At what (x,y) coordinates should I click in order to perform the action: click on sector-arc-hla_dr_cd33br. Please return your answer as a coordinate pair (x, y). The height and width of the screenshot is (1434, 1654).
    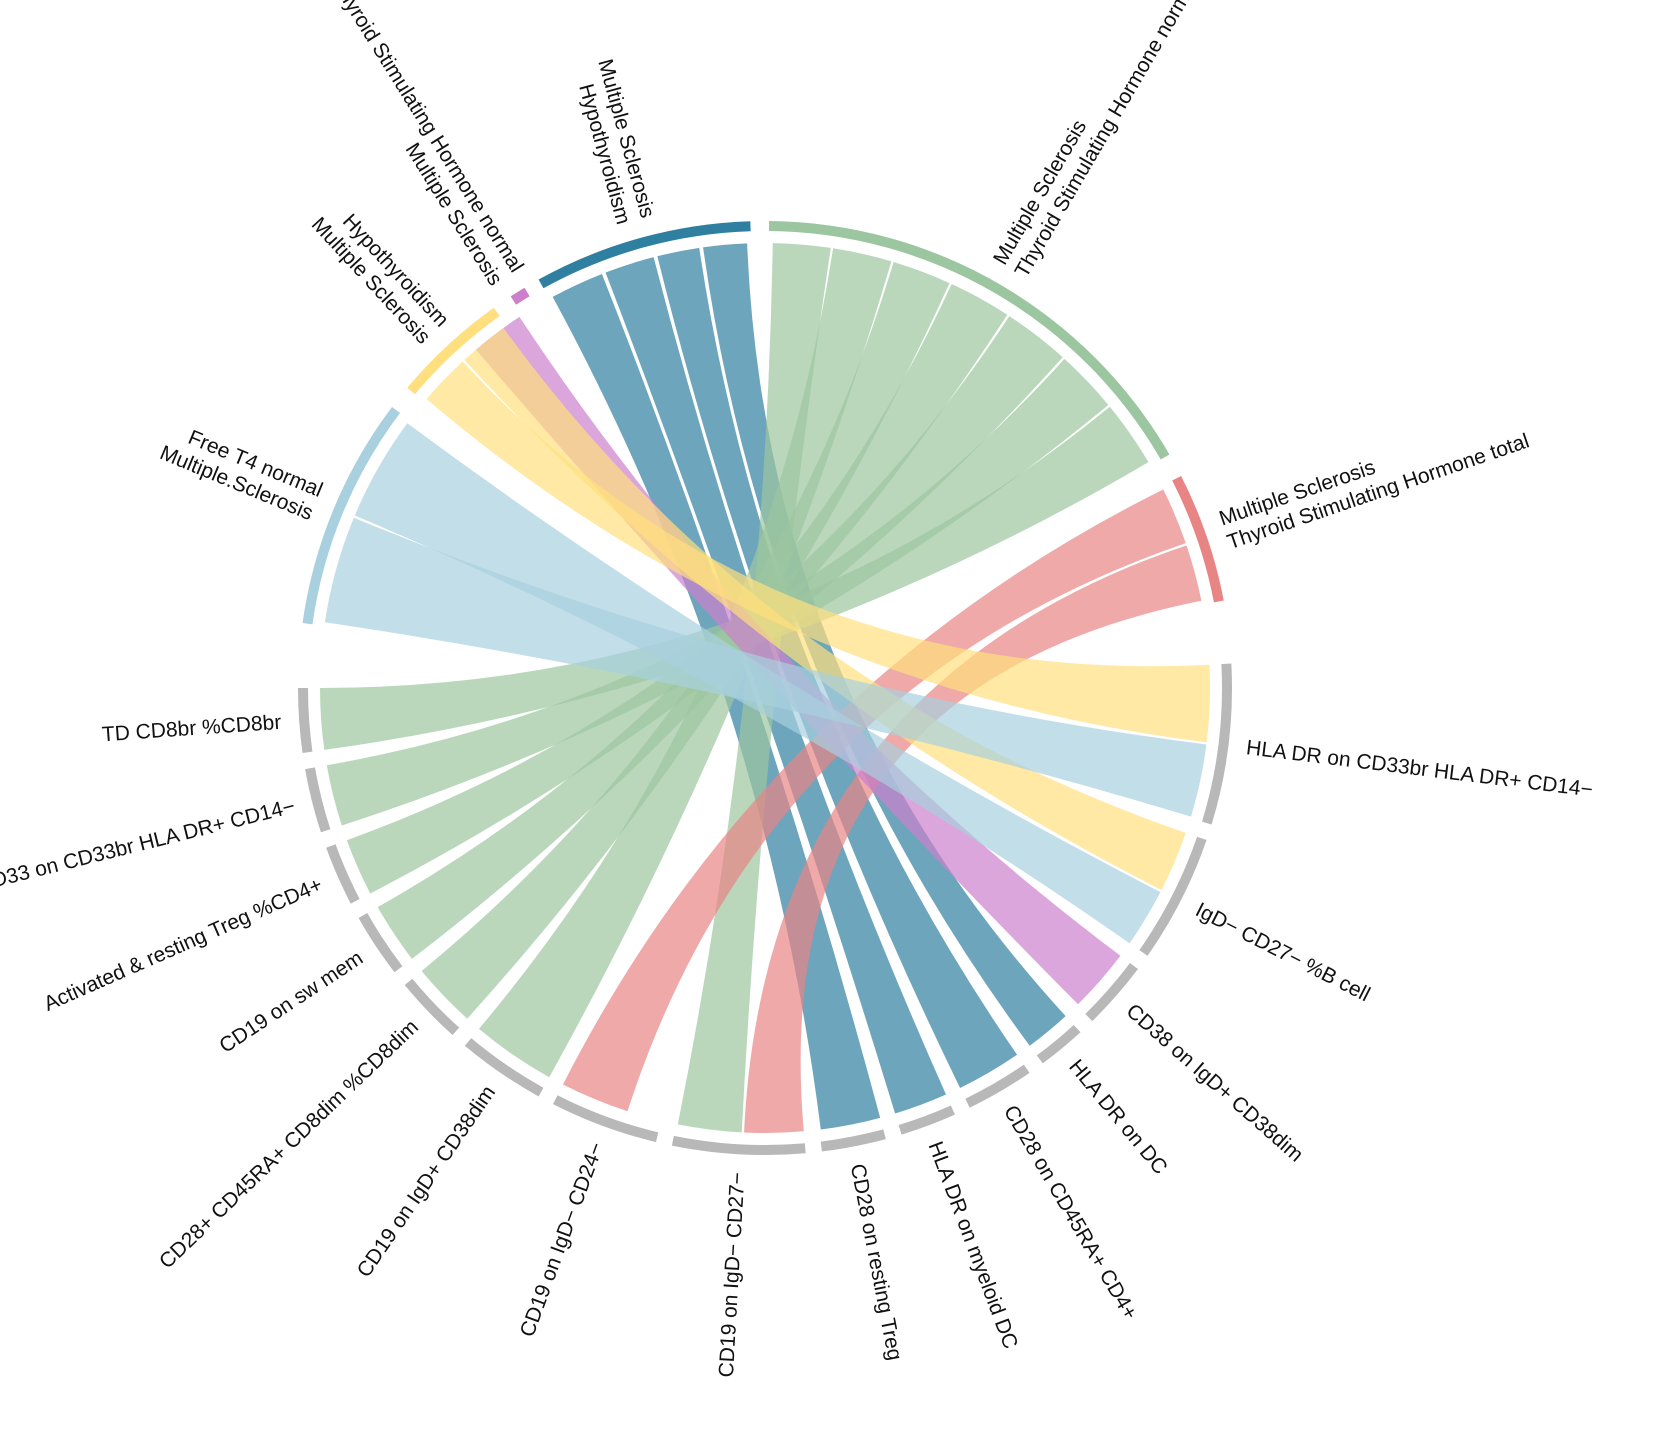
    Looking at the image, I should click on (1217, 744).